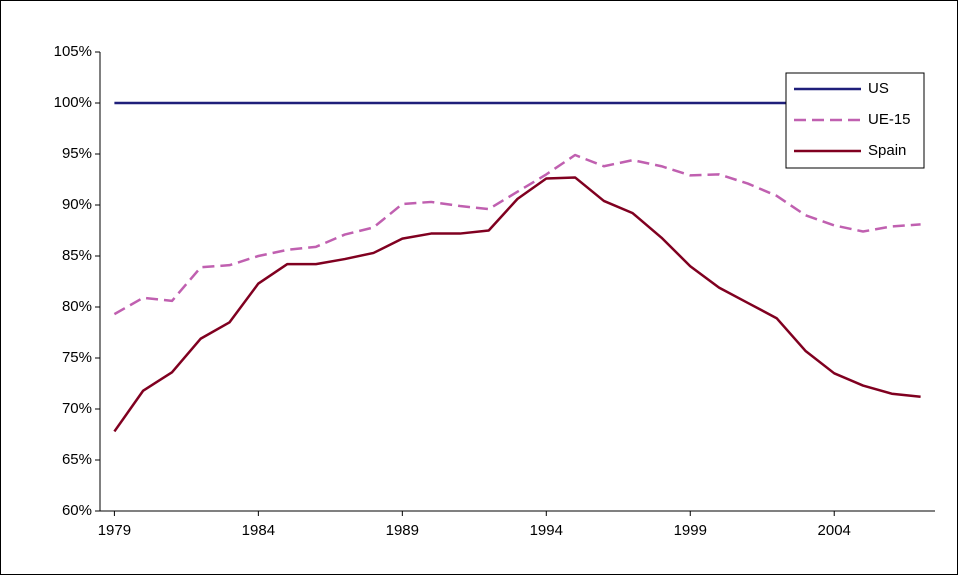 This screenshot has width=958, height=575. I want to click on x-tick-label: 1989, so click(402, 530).